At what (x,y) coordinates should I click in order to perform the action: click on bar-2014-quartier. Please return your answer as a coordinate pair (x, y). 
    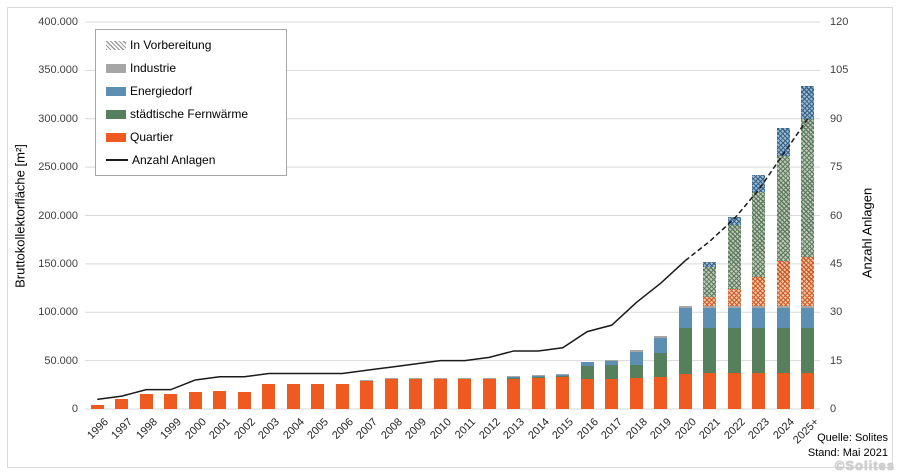
    Looking at the image, I should click on (538, 393).